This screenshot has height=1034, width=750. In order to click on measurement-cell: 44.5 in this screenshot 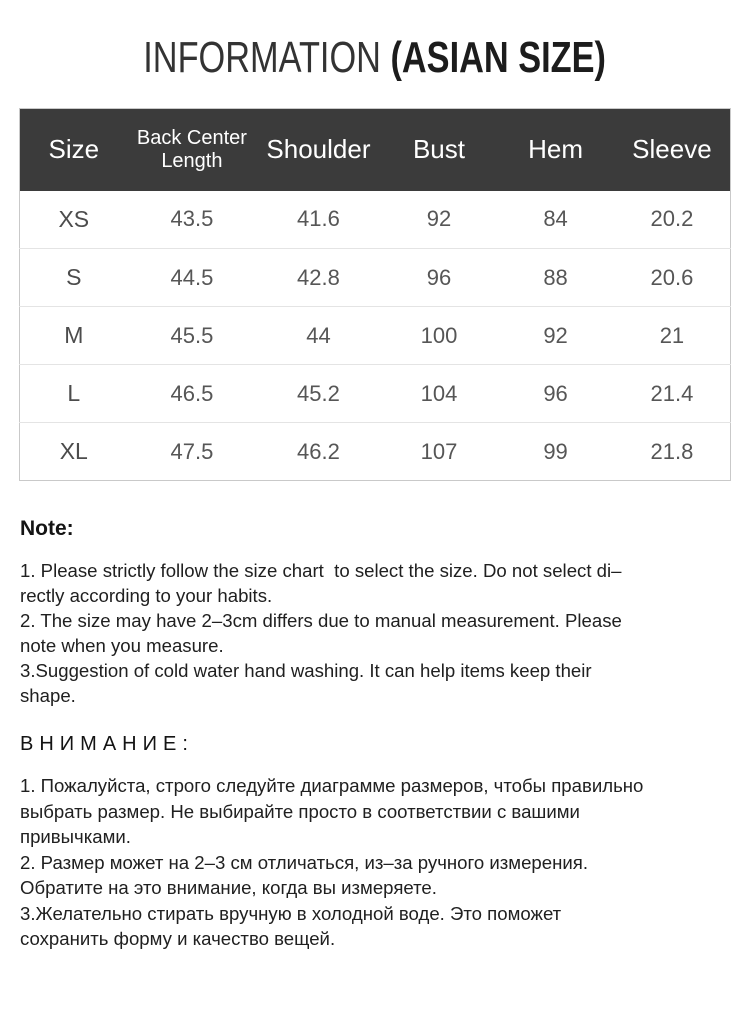, I will do `click(192, 277)`.